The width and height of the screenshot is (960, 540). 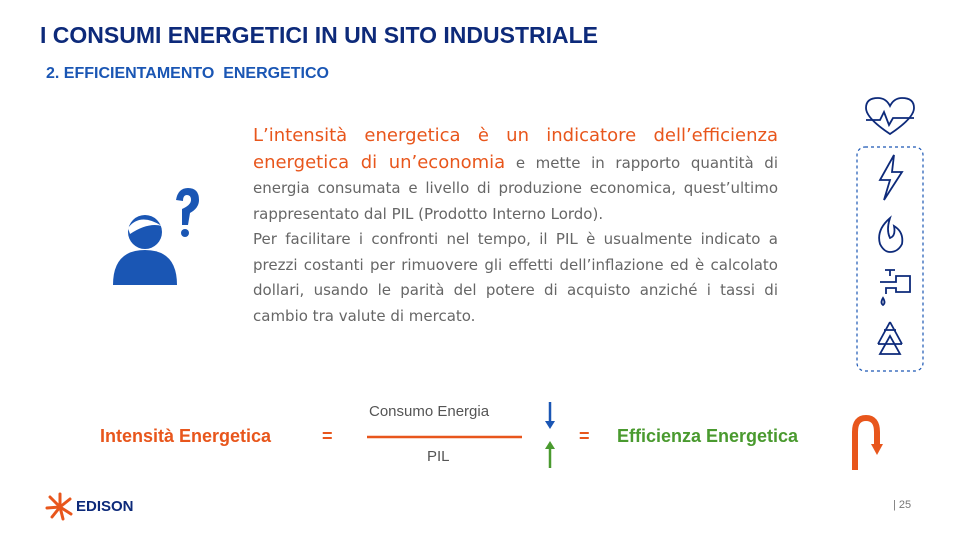 What do you see at coordinates (429, 411) in the screenshot?
I see `numerator: Consumo Energia` at bounding box center [429, 411].